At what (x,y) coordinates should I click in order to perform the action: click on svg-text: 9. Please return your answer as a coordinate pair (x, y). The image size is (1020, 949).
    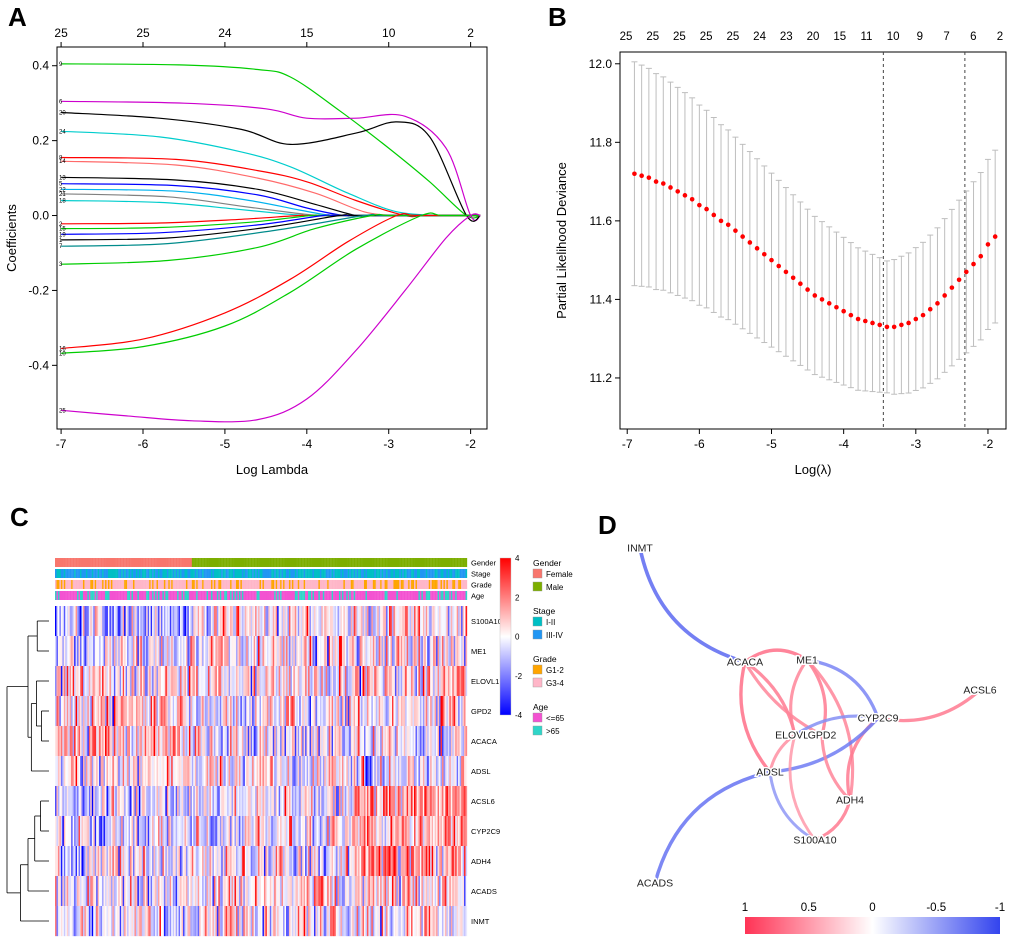
    Looking at the image, I should click on (920, 37).